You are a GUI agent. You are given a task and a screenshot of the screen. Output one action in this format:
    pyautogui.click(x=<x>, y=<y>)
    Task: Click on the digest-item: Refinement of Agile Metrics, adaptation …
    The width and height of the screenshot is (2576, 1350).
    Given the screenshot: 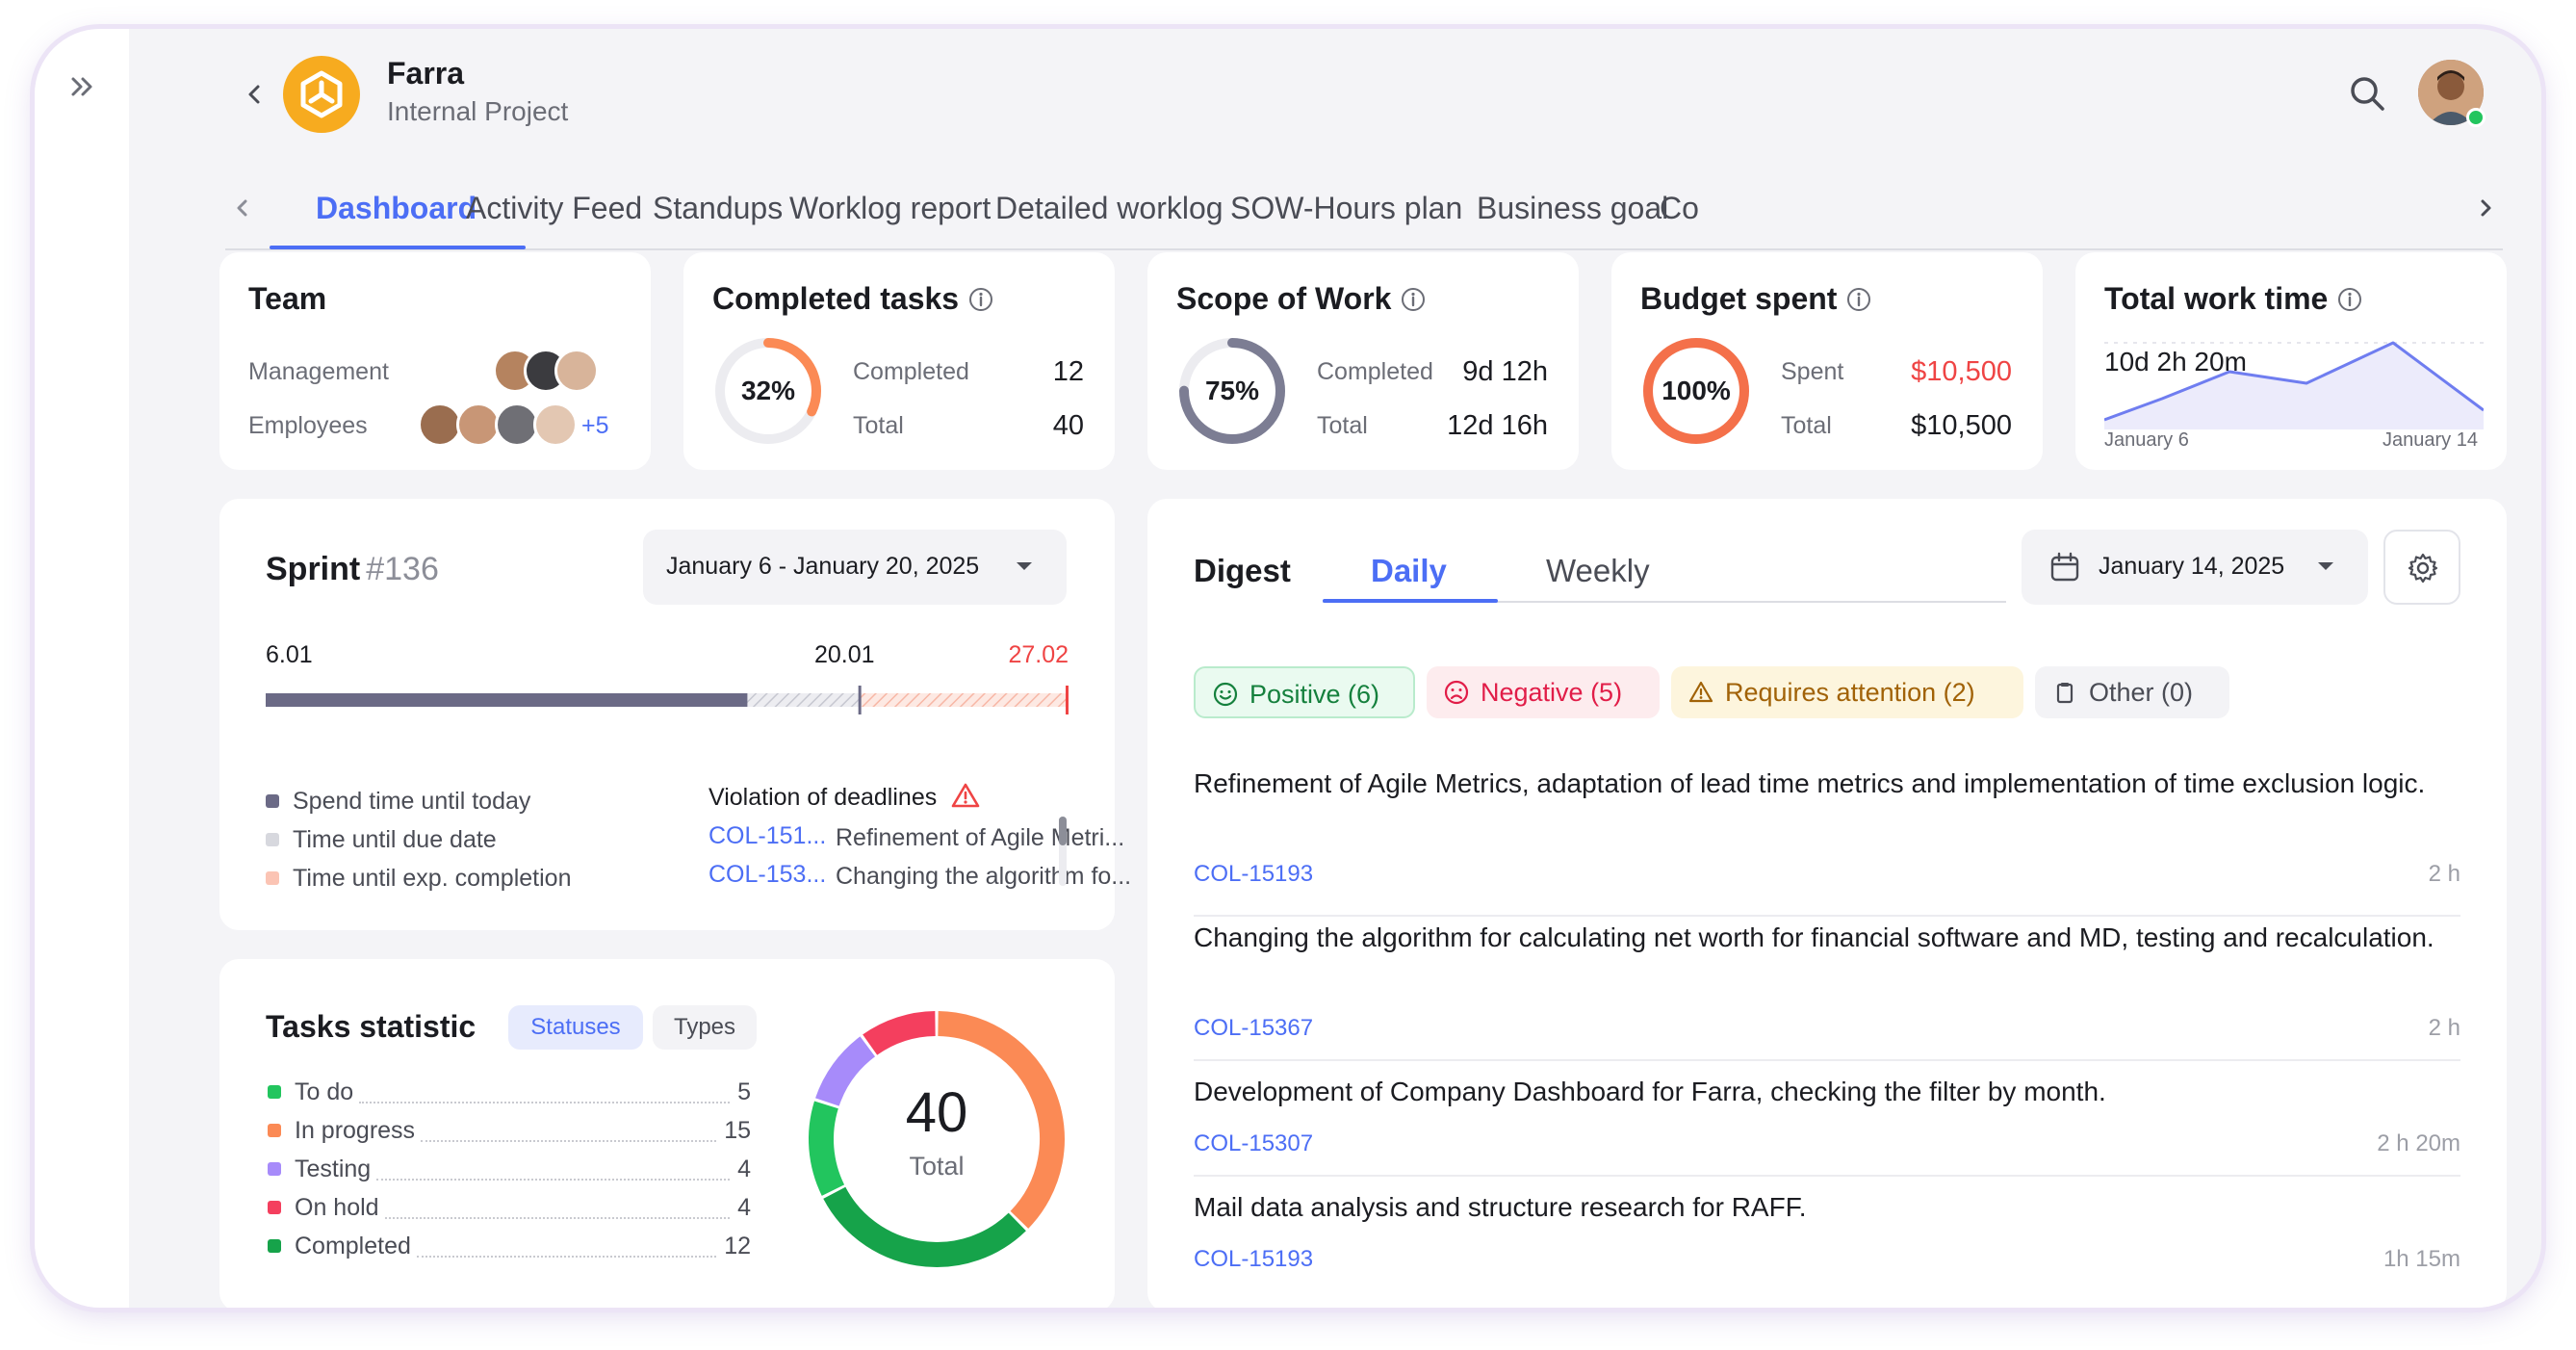 What is the action you would take?
    pyautogui.click(x=1827, y=826)
    